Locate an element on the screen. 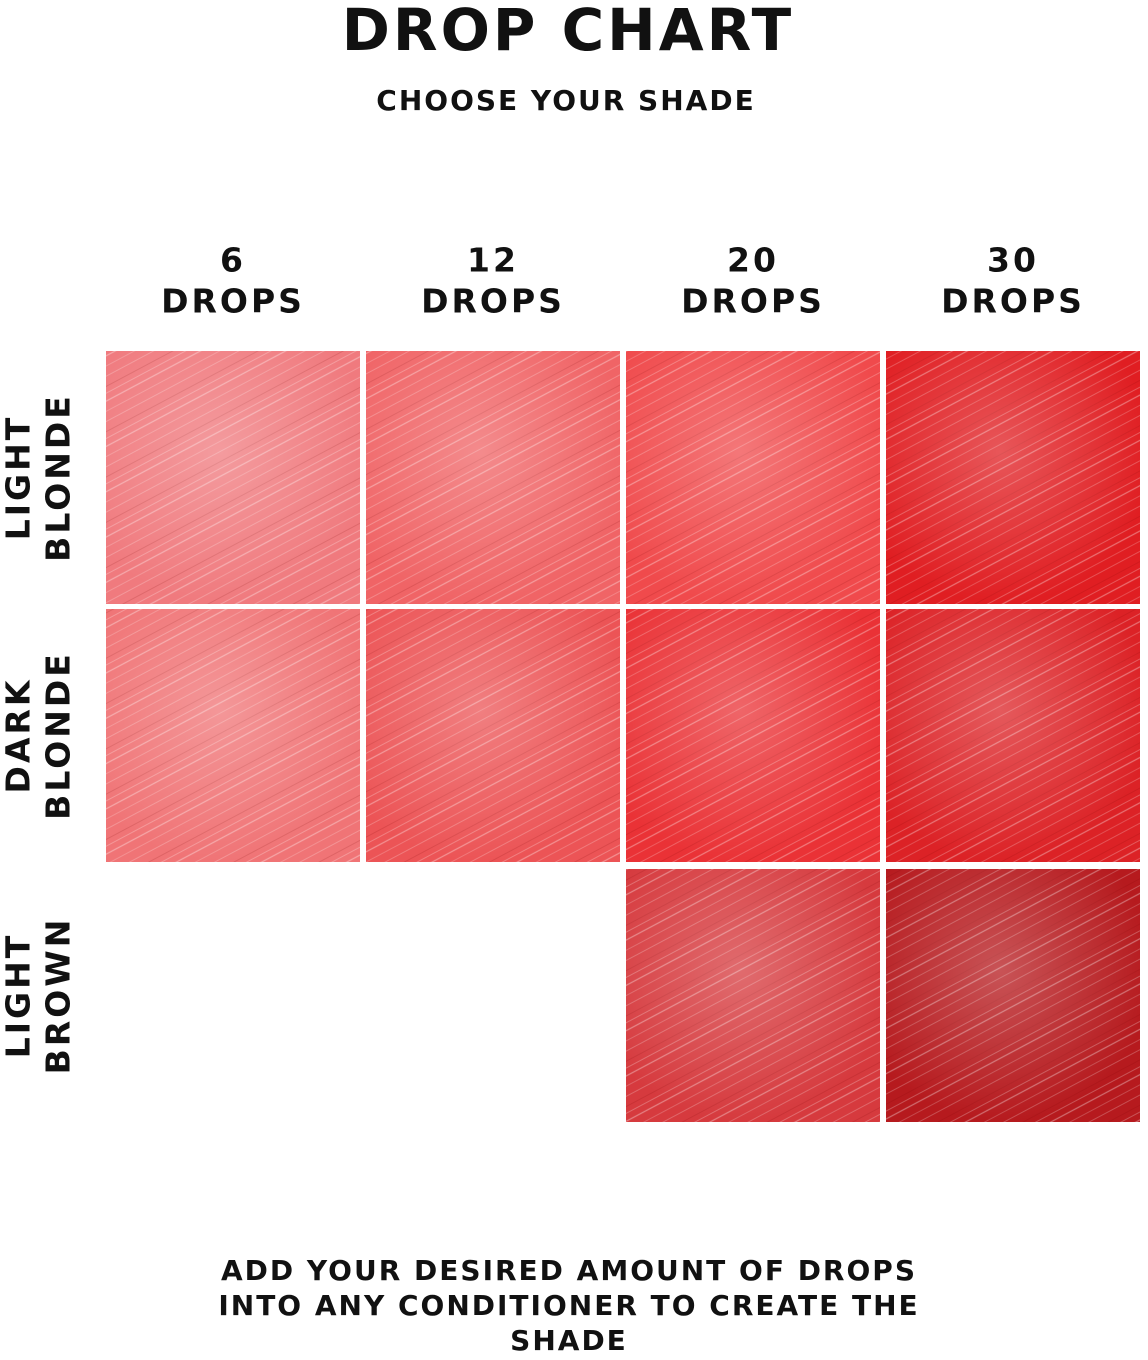  column-count: 30 is located at coordinates (1013, 260).